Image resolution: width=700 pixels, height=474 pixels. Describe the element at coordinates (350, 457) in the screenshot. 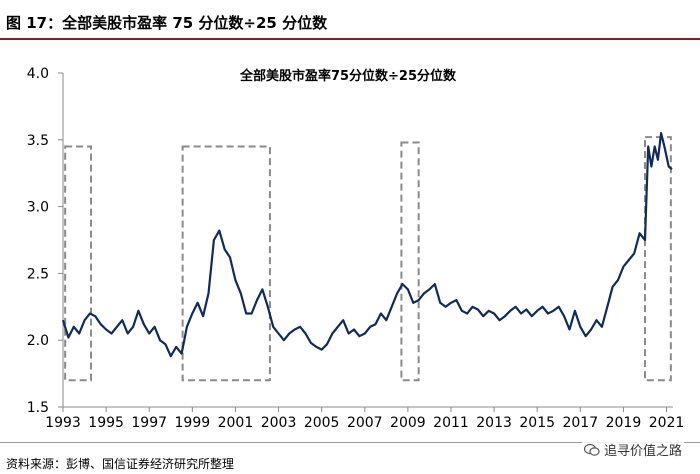

I see `figure-footer: 资料来源：彭博、国信证券经济研究所整理 追寻价值之路` at that location.